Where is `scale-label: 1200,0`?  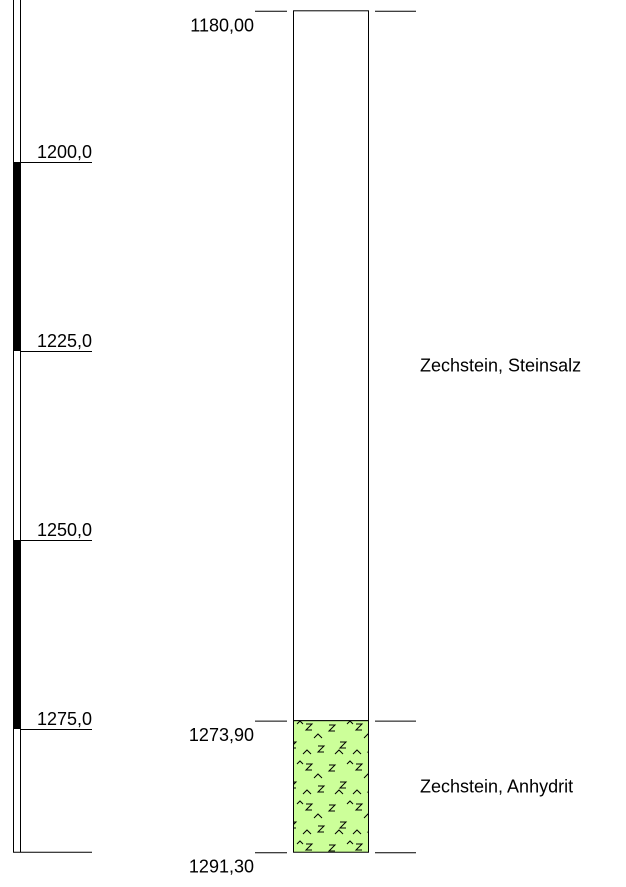
scale-label: 1200,0 is located at coordinates (64, 152).